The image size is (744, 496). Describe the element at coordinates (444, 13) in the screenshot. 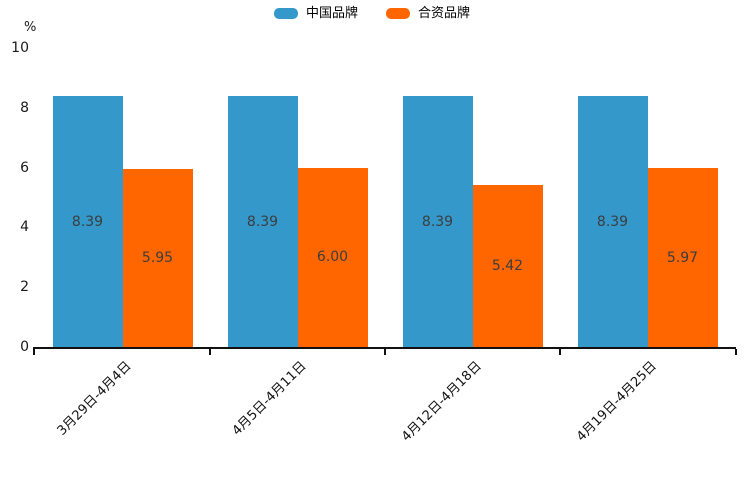

I see `legend-label: 合资品牌` at that location.